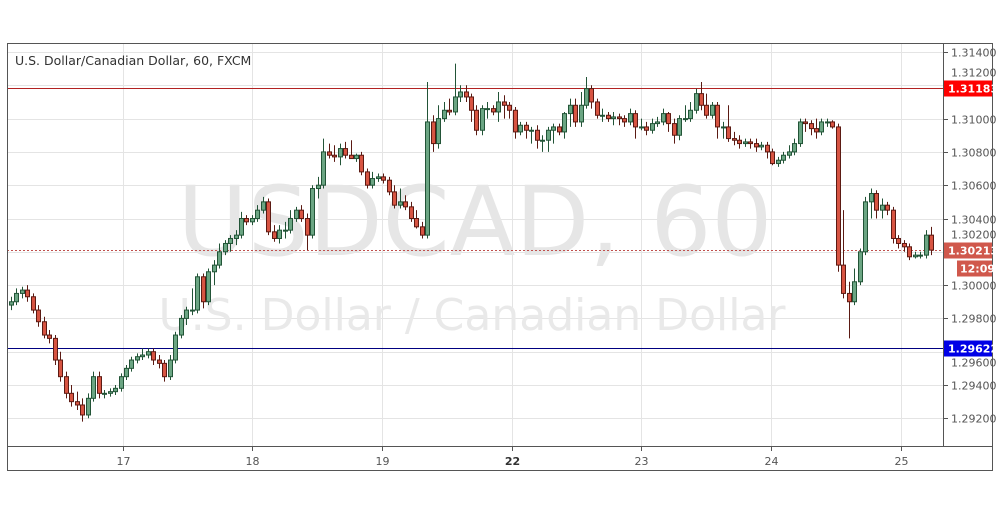 The image size is (1002, 508). Describe the element at coordinates (974, 363) in the screenshot. I see `y-tick-label: 1.29600` at that location.